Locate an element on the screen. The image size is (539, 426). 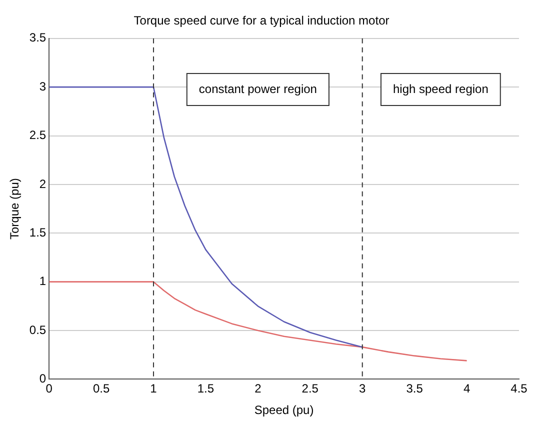
x-tick-label: 2 is located at coordinates (258, 389).